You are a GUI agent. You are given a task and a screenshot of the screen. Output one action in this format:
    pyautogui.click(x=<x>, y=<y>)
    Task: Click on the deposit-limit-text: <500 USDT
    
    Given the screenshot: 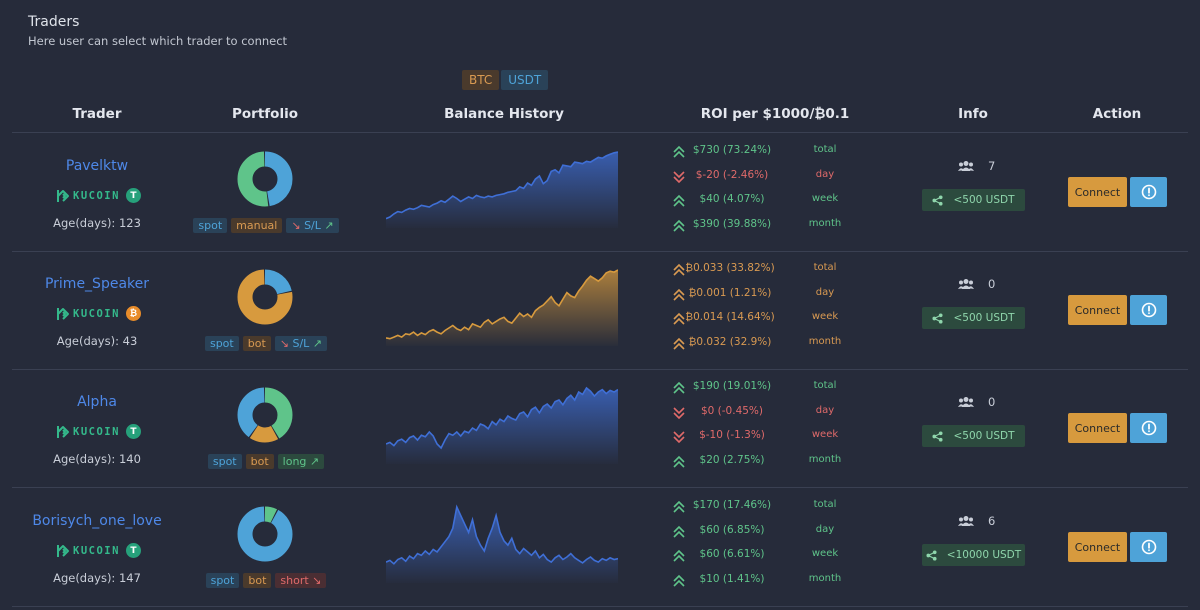 What is the action you would take?
    pyautogui.click(x=984, y=436)
    